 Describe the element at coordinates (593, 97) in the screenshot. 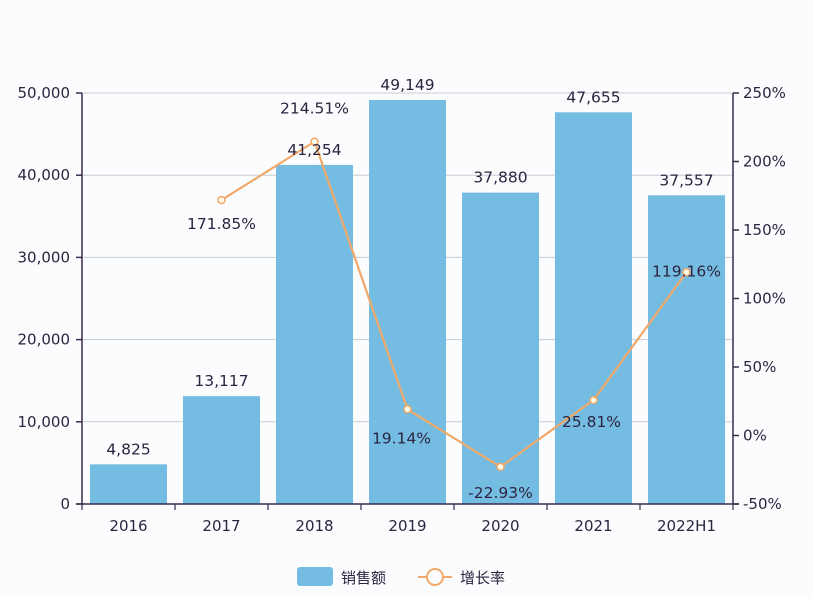

I see `bar-value-label: 47,655` at that location.